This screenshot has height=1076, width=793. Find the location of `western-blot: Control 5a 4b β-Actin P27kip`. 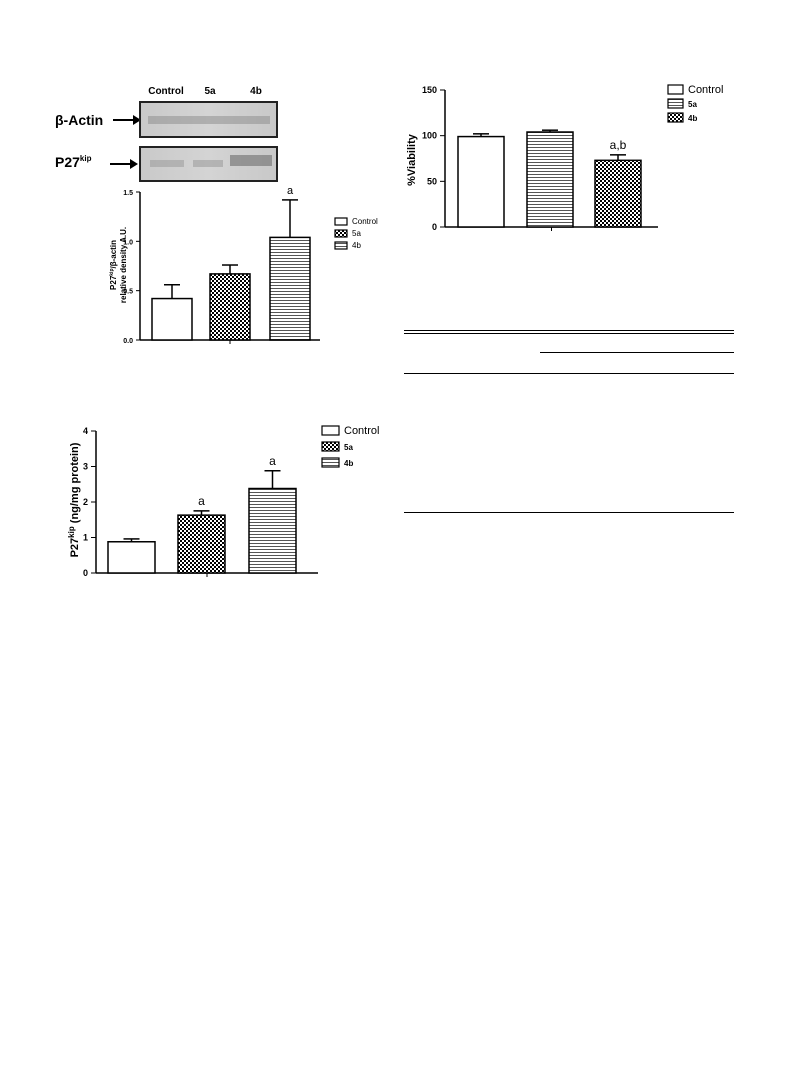

western-blot: Control 5a 4b β-Actin P27kip is located at coordinates (166, 134).